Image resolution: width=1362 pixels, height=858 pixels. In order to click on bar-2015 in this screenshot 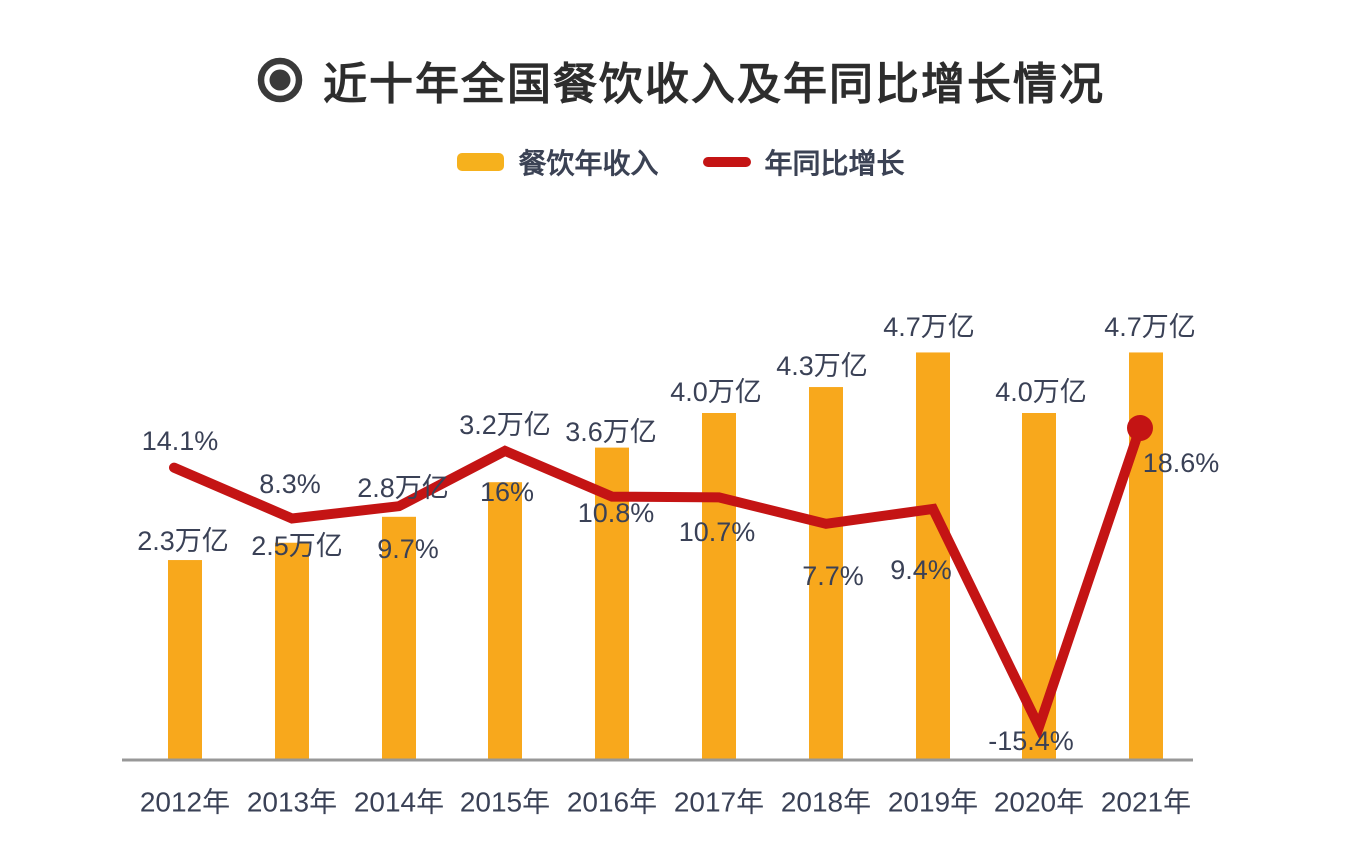, I will do `click(505, 620)`.